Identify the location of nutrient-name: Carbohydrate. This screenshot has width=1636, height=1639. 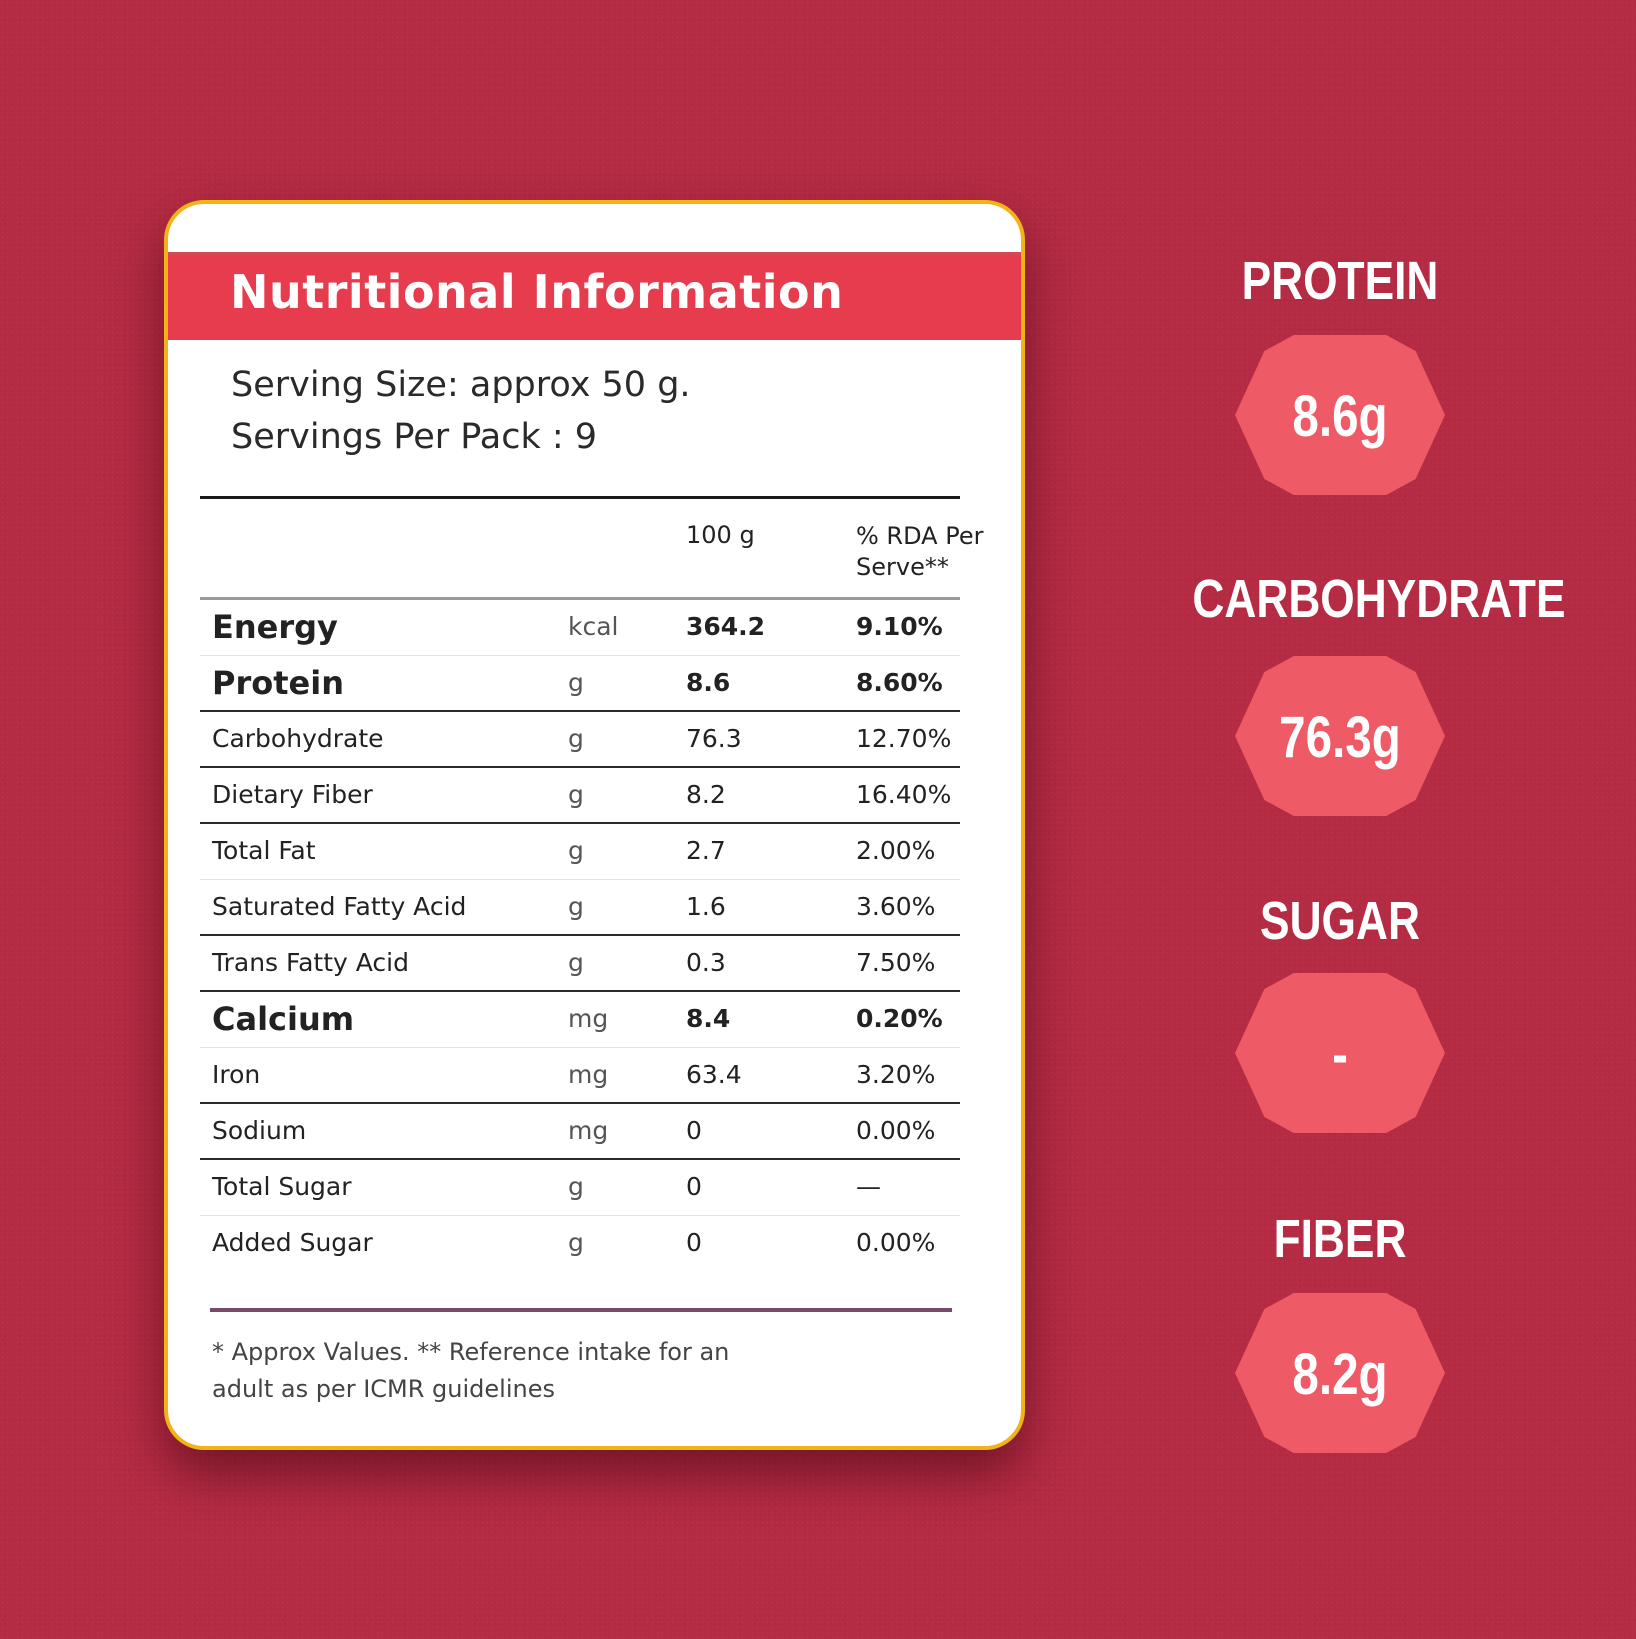
(298, 738).